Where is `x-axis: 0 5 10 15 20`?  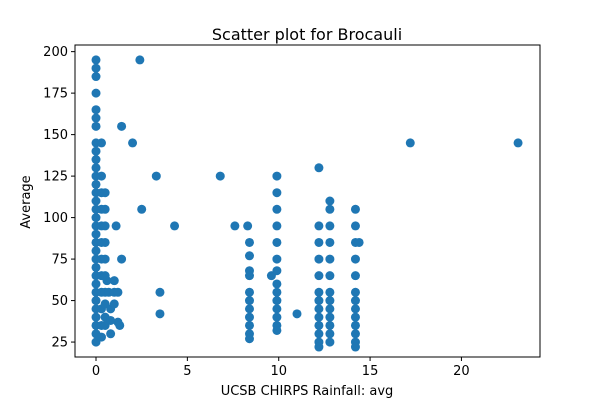 x-axis: 0 5 10 15 20 is located at coordinates (281, 368).